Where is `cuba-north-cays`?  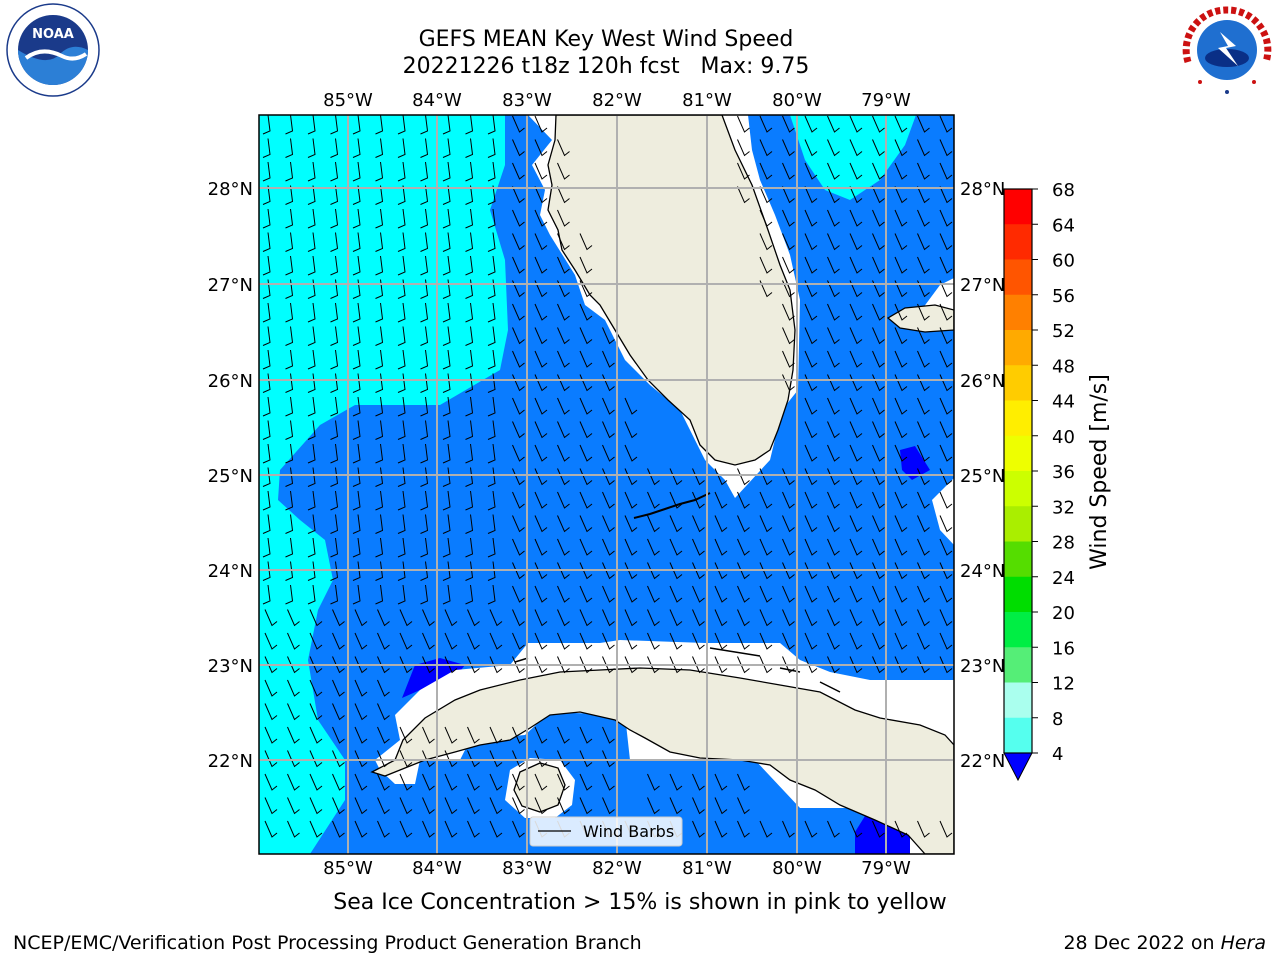 cuba-north-cays is located at coordinates (677, 670).